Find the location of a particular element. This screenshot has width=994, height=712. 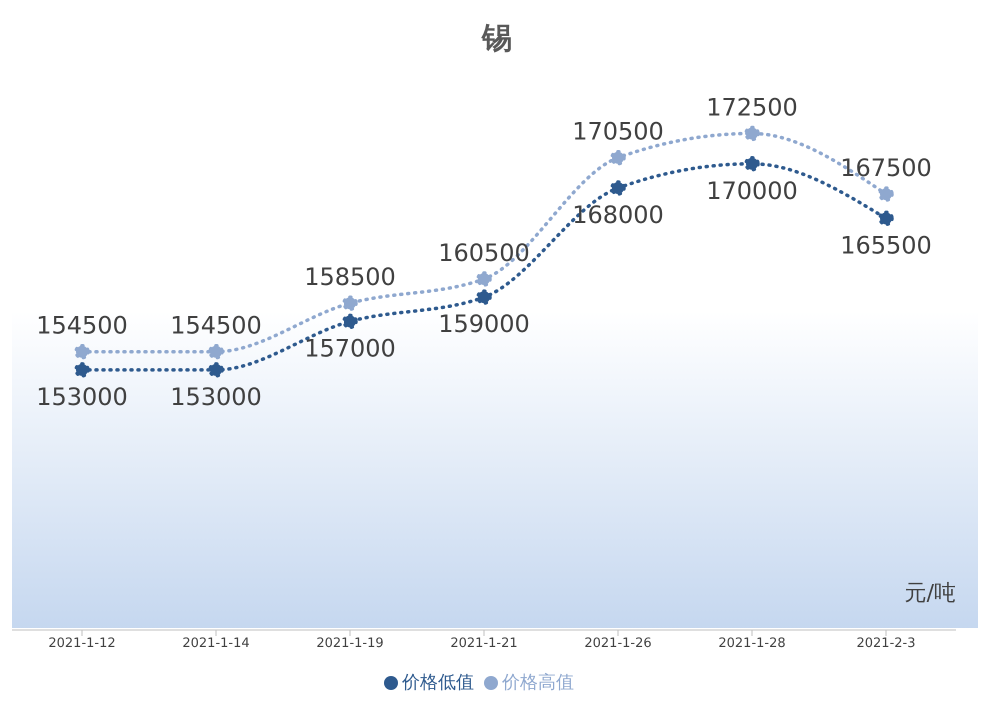

data-label: 165500 is located at coordinates (886, 245).